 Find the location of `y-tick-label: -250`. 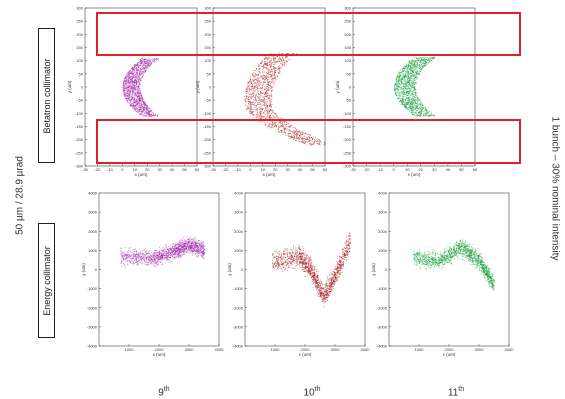

y-tick-label: -250 is located at coordinates (347, 152).